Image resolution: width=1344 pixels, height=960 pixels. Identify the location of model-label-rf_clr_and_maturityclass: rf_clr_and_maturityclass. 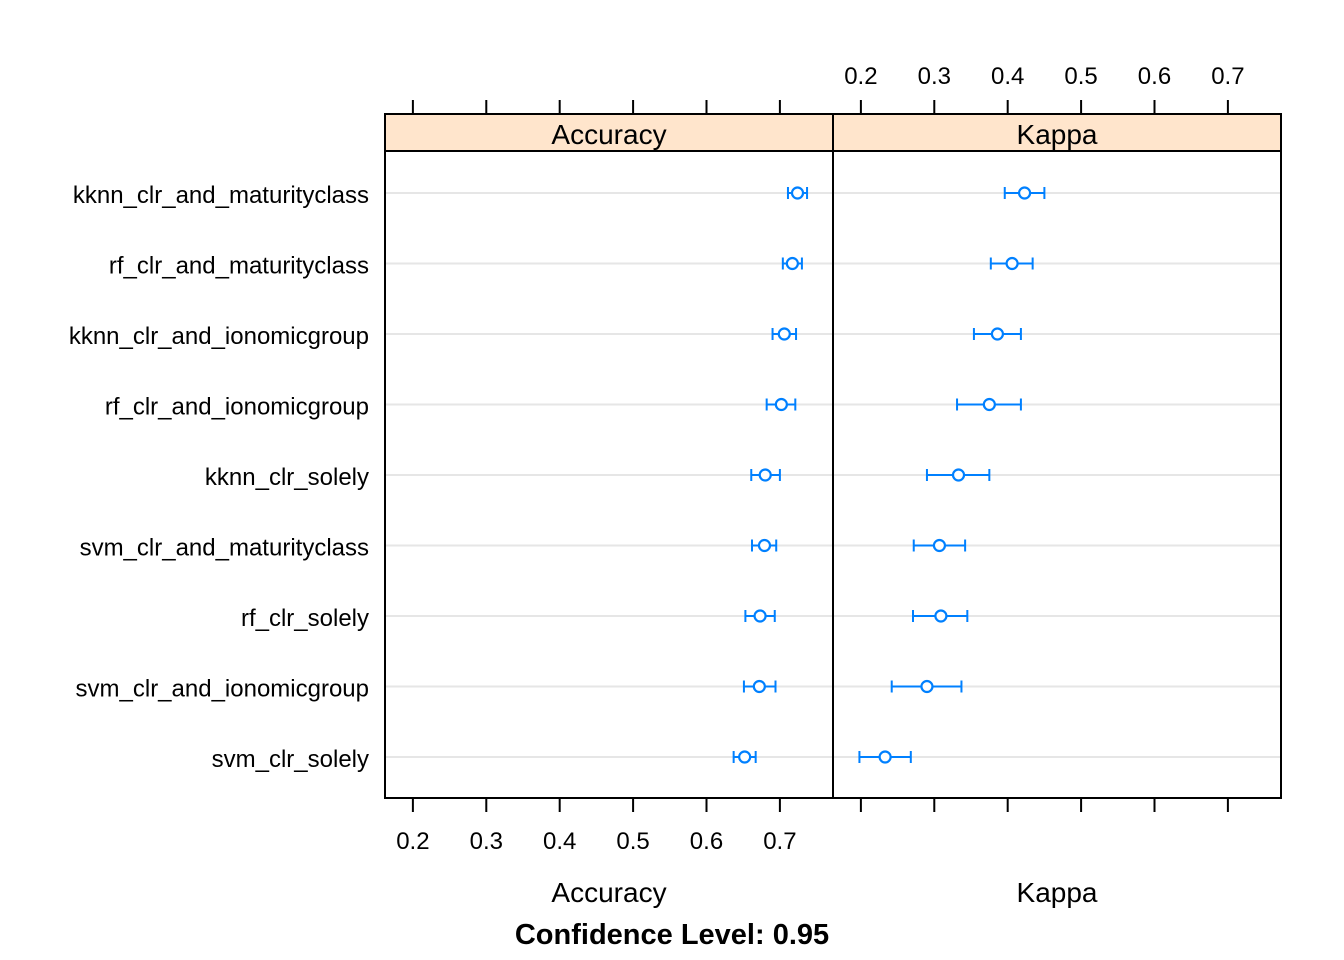
(239, 266).